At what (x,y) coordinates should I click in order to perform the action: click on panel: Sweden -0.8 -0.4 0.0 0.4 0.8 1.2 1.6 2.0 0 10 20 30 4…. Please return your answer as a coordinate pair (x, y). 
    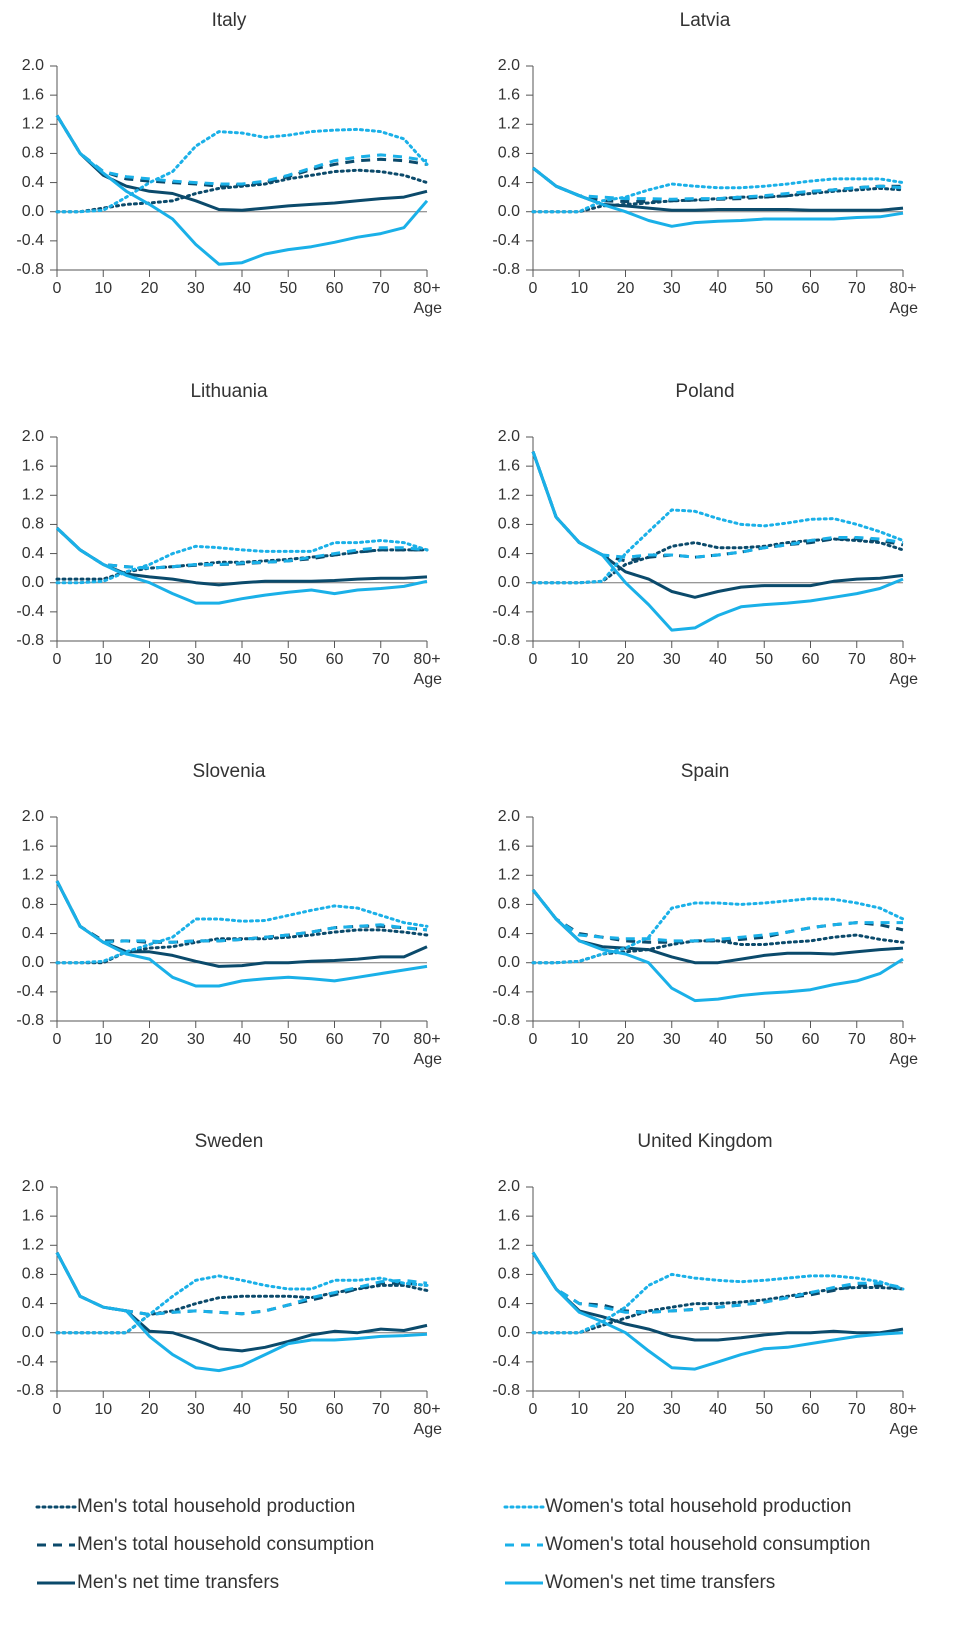
    Looking at the image, I should click on (229, 1284).